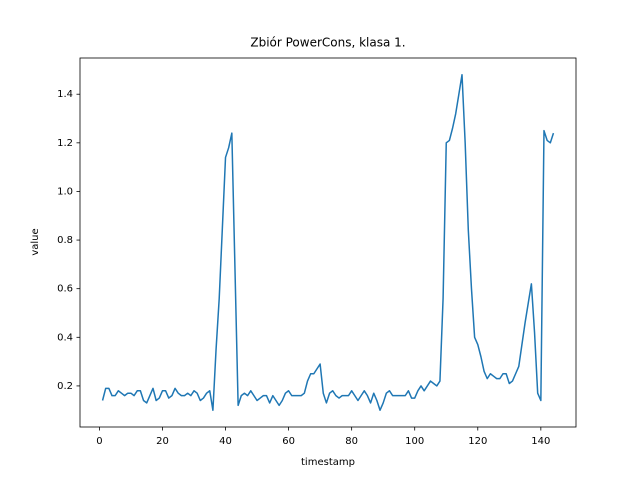 The width and height of the screenshot is (640, 480). I want to click on x-axis-label: timestamp, so click(328, 462).